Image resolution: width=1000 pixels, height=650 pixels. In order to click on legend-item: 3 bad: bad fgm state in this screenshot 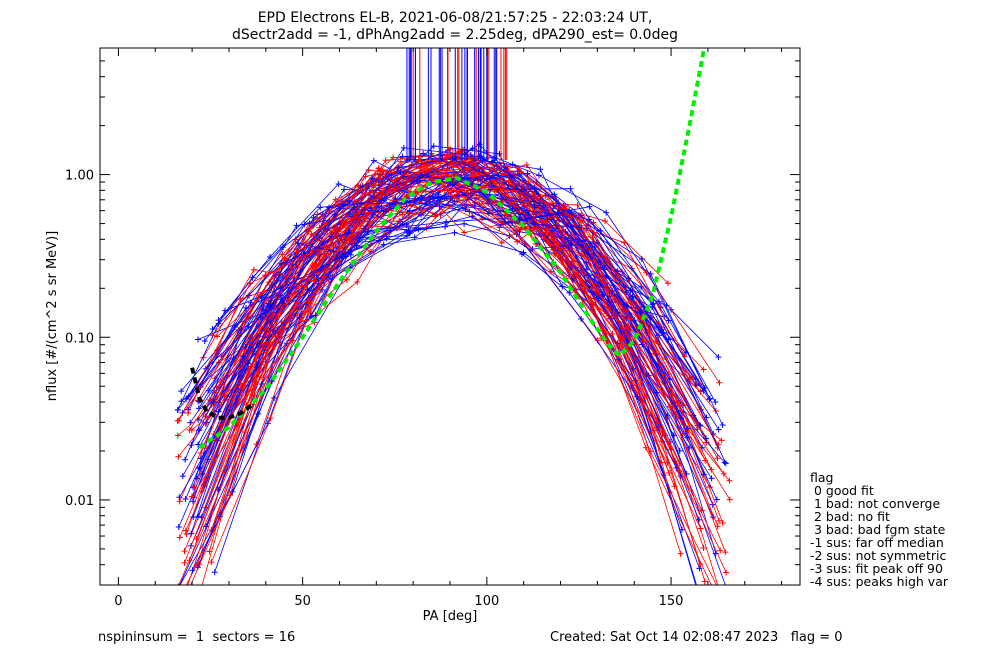, I will do `click(878, 529)`.